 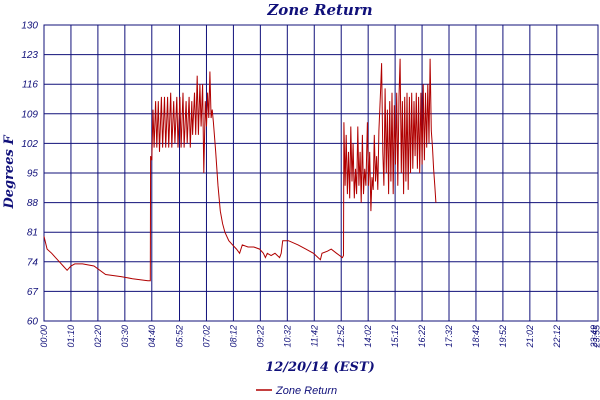 I want to click on legend: Zone Return, so click(x=296, y=391).